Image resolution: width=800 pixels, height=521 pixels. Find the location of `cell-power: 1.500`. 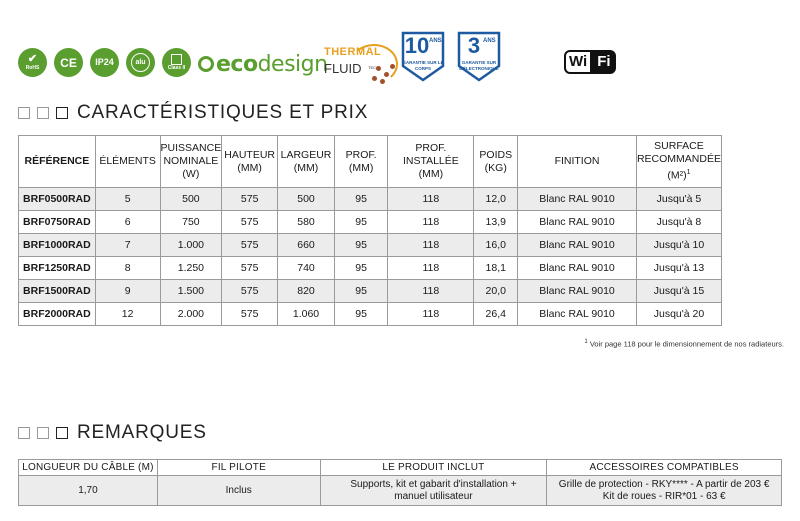

cell-power: 1.500 is located at coordinates (191, 291).